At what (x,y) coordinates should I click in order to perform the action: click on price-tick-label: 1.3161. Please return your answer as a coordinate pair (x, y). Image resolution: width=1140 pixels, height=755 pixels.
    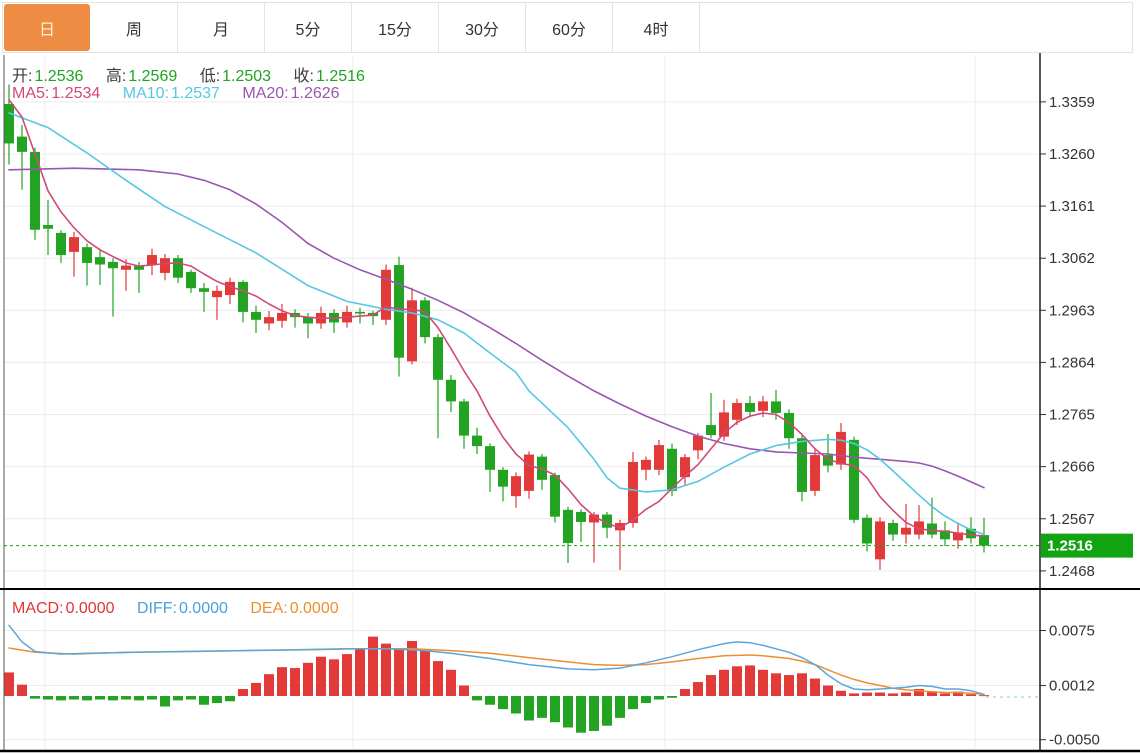
    Looking at the image, I should click on (1072, 206).